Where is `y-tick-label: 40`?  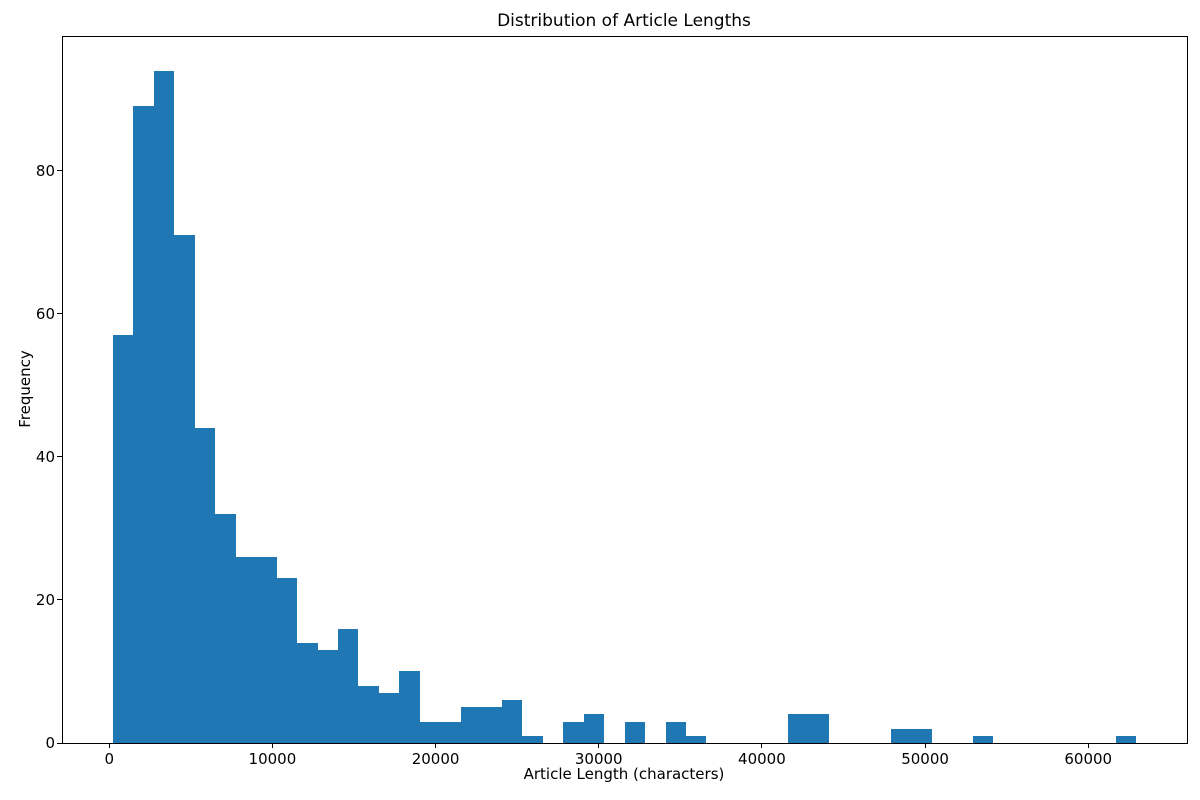 y-tick-label: 40 is located at coordinates (45, 456).